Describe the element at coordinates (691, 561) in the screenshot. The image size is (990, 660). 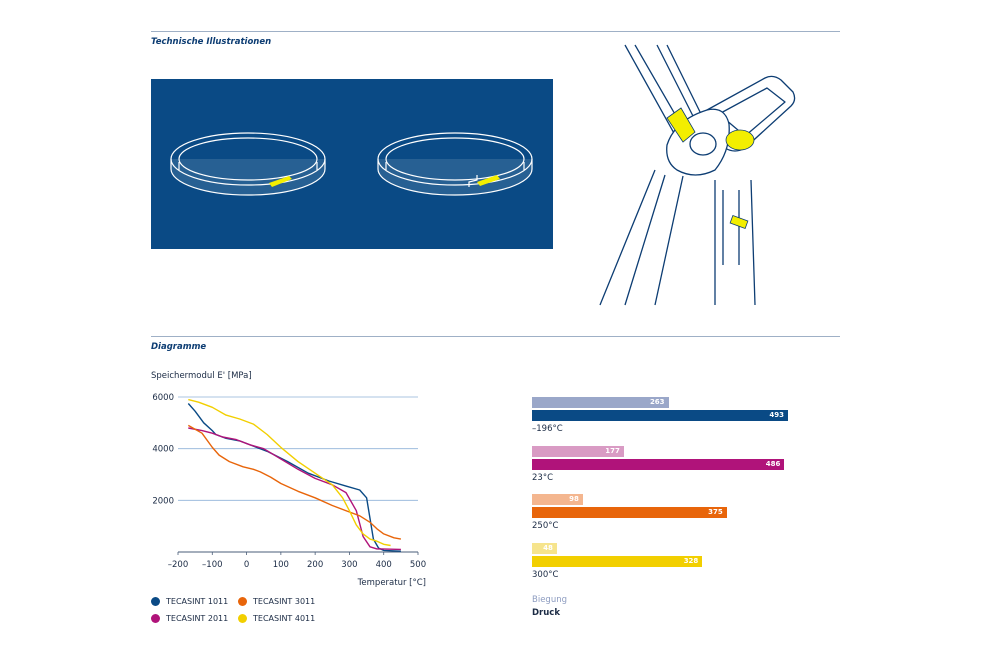
I see `bar-value-label: 328` at that location.